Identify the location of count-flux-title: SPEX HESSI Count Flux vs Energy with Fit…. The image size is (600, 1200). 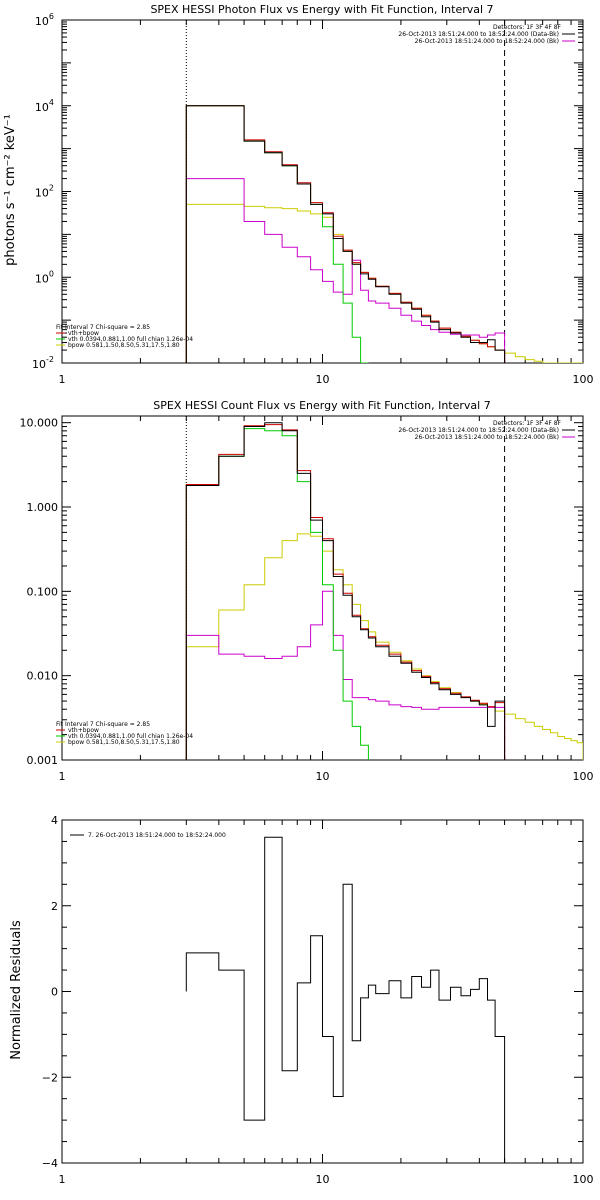
(321, 405).